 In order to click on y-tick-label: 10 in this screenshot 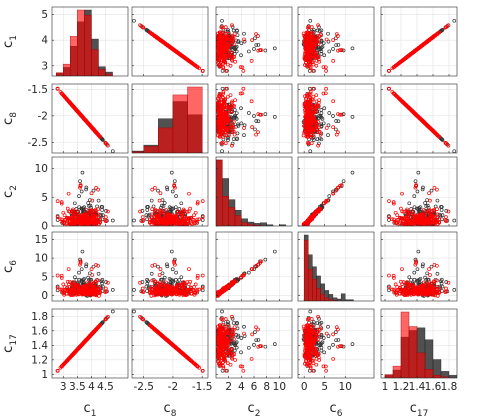, I will do `click(41, 169)`.